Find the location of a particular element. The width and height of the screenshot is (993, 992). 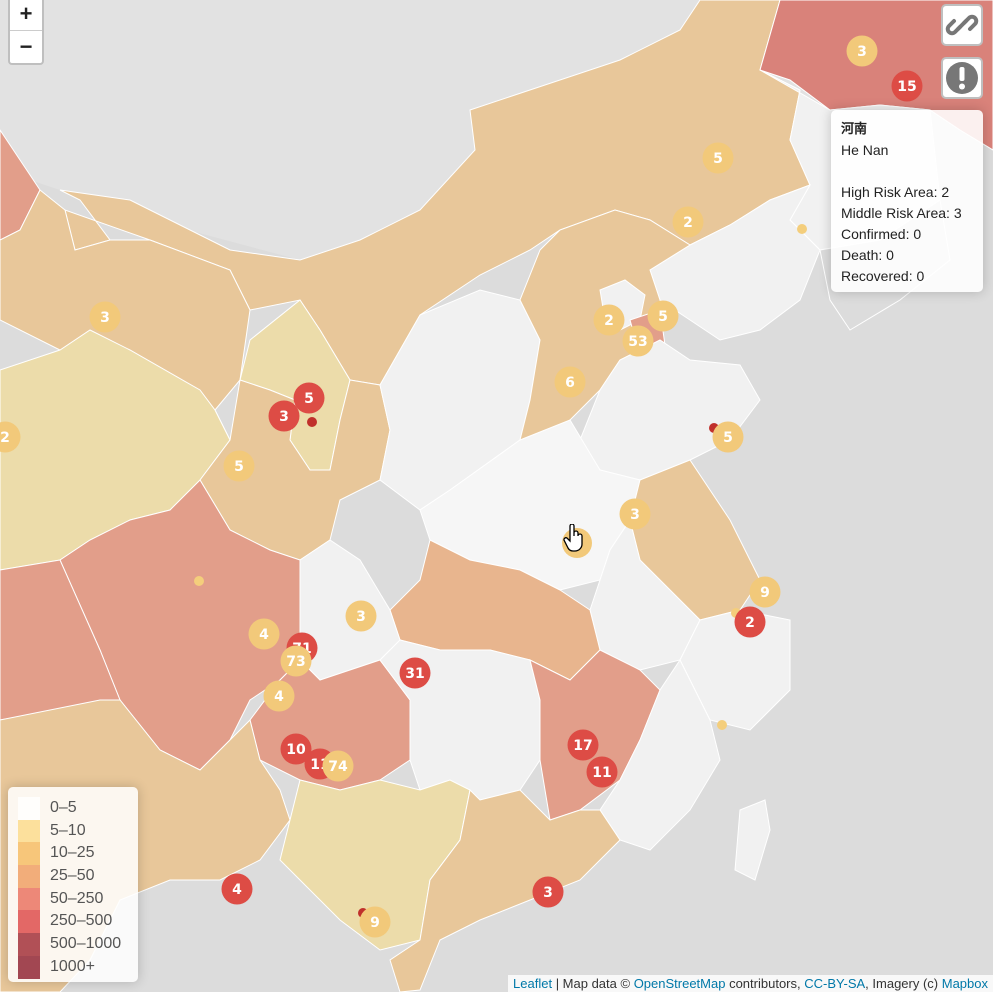

legend-label: 25–50 is located at coordinates (72, 876).